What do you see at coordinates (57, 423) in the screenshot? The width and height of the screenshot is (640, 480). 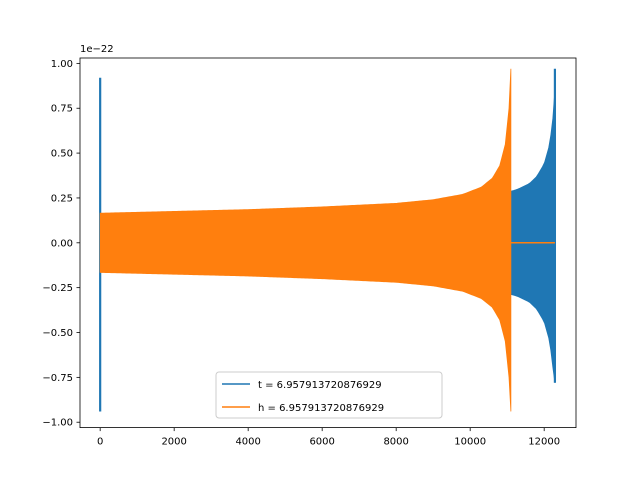 I see `y-tick-label: −1.00` at bounding box center [57, 423].